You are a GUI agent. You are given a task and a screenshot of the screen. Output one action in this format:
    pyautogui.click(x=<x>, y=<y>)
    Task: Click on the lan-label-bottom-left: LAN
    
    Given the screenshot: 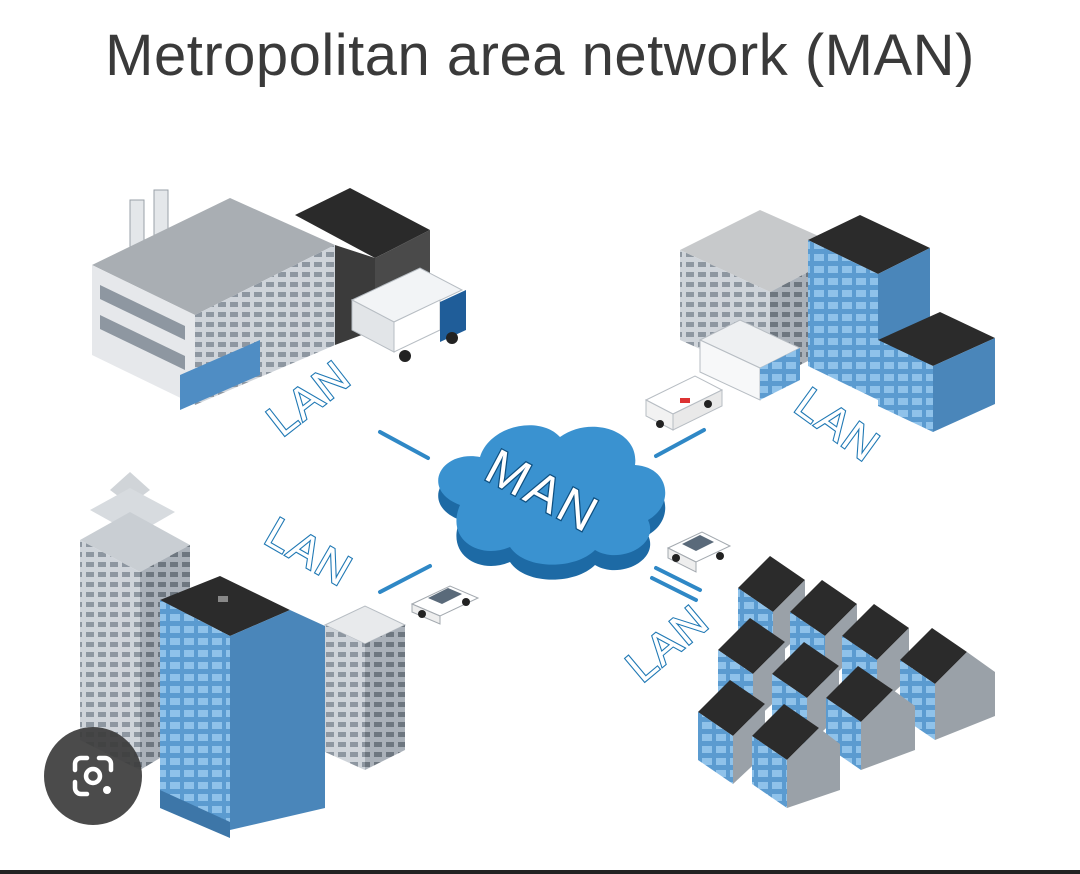 What is the action you would take?
    pyautogui.click(x=309, y=552)
    